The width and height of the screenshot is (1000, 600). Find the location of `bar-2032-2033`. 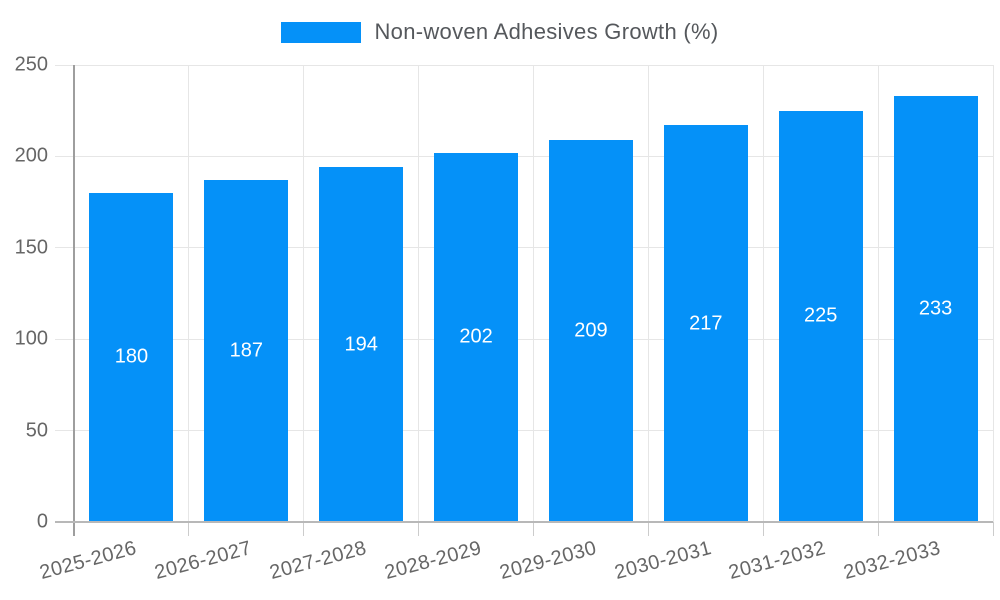

bar-2032-2033 is located at coordinates (935, 309).